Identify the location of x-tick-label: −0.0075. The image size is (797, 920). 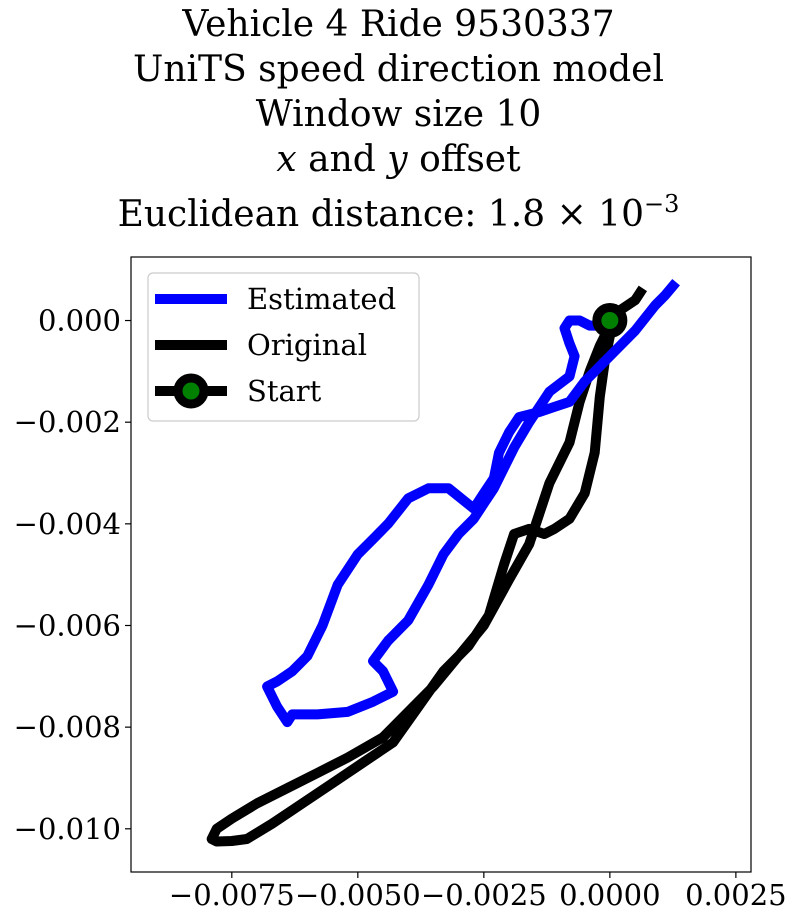
(232, 895).